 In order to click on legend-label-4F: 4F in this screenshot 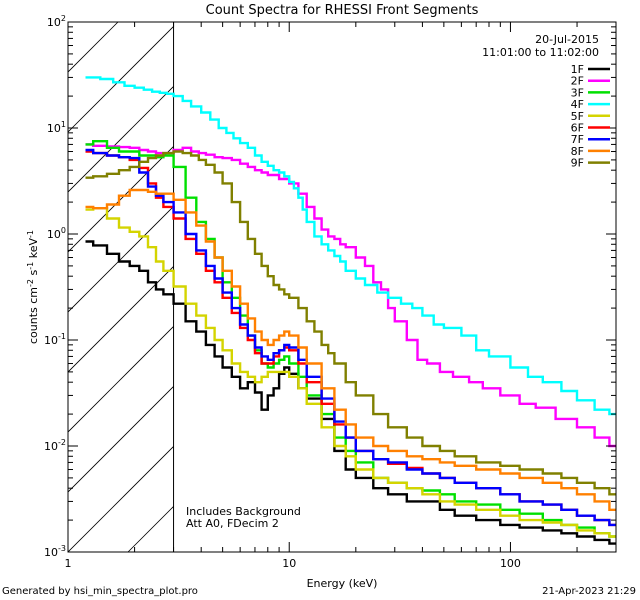, I will do `click(577, 104)`.